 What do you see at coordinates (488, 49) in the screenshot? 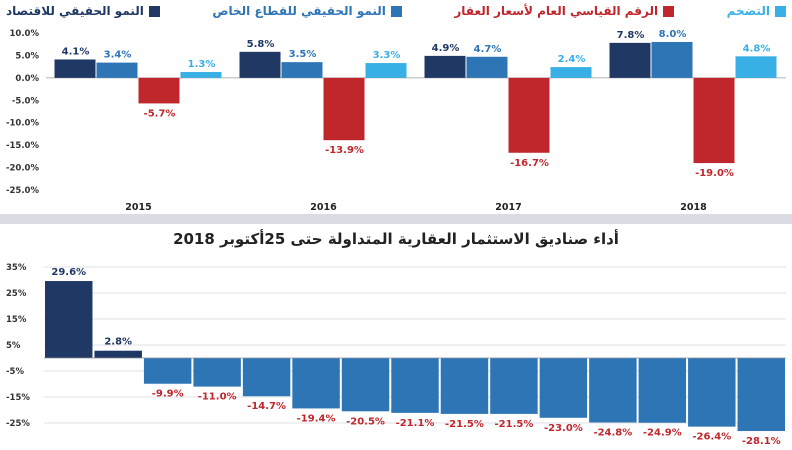
I see `top-bar-value-label: 4.7%` at bounding box center [488, 49].